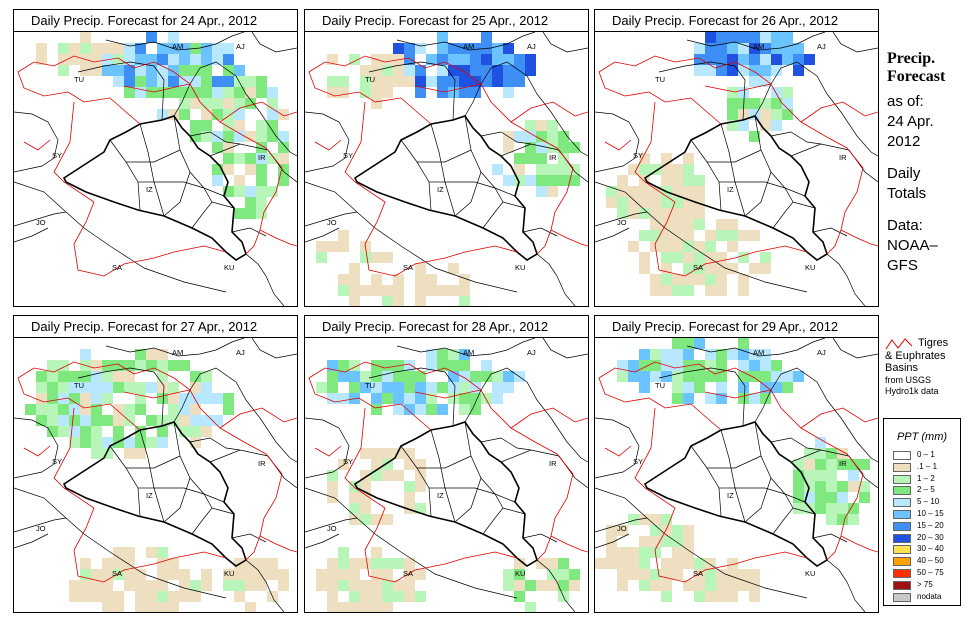 The width and height of the screenshot is (971, 635). Describe the element at coordinates (930, 549) in the screenshot. I see `legend-label: 30 – 40` at that location.